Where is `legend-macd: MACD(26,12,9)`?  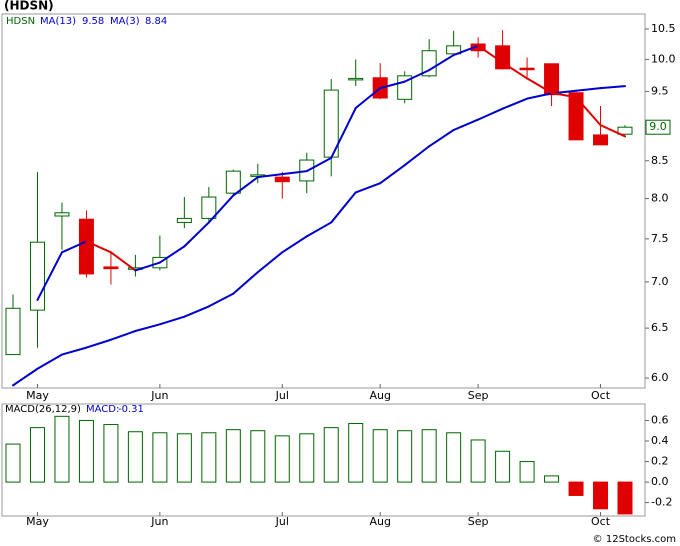 legend-macd: MACD(26,12,9) is located at coordinates (43, 409).